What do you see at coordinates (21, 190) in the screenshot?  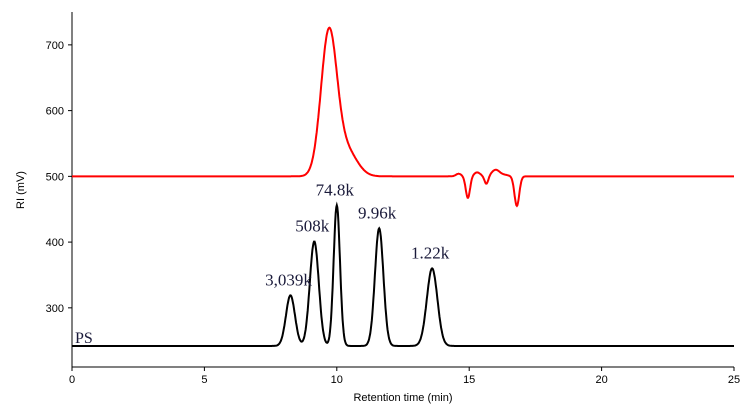 I see `y-axis-label: RI (mV)` at bounding box center [21, 190].